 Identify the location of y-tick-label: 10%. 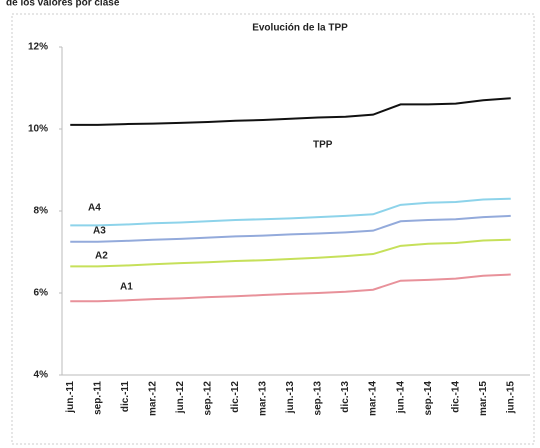
(38, 129).